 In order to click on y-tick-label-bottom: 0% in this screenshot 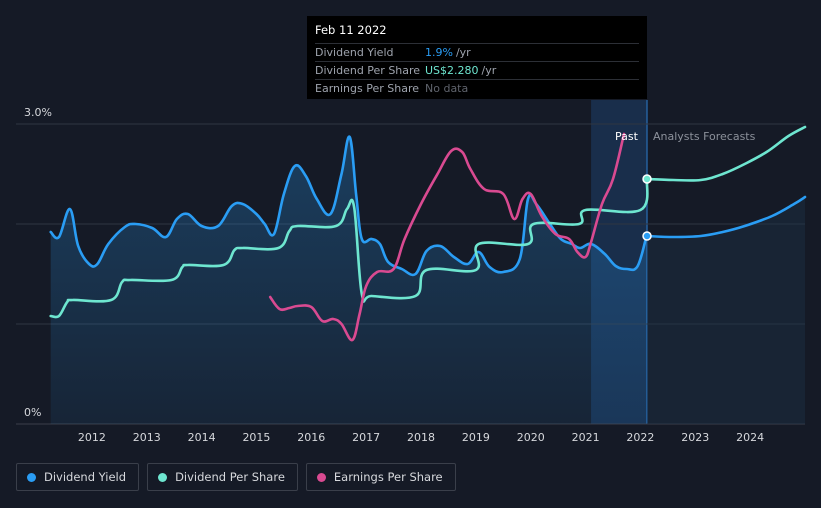, I will do `click(33, 412)`.